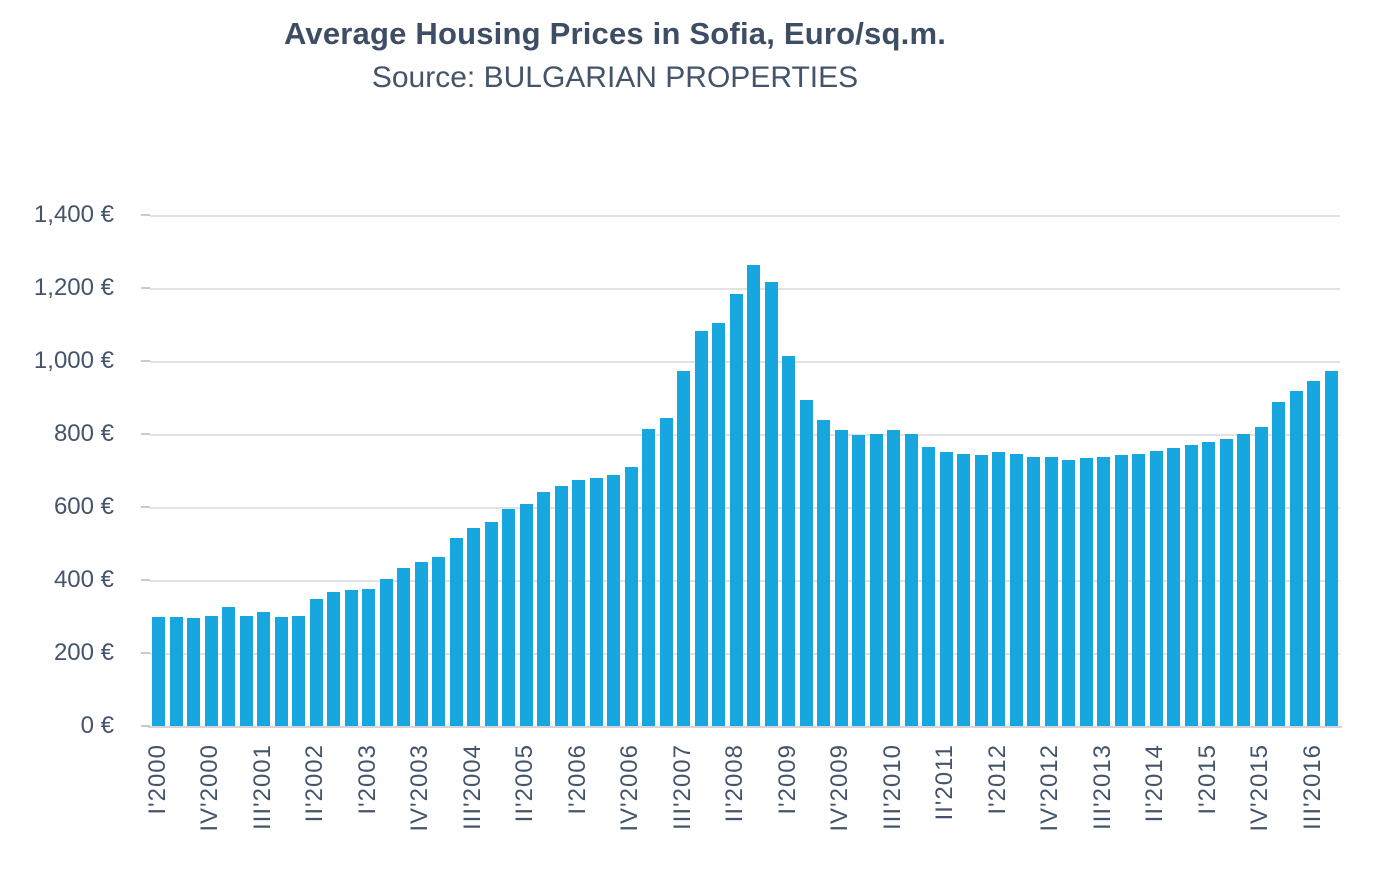 The width and height of the screenshot is (1374, 885). I want to click on y-tick-label: 1,400 €, so click(73, 214).